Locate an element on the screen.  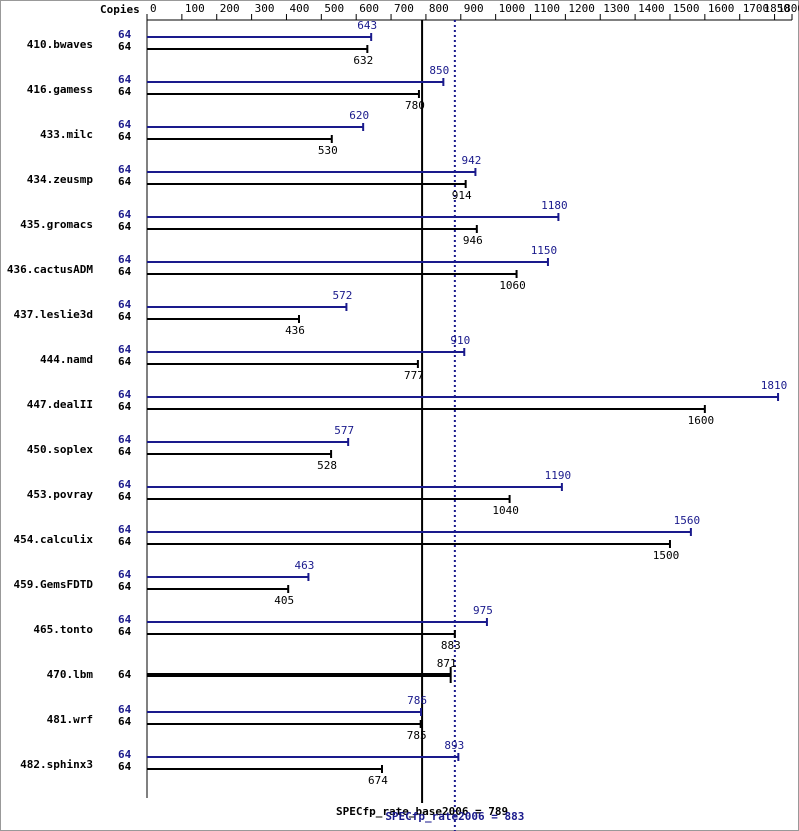
value-label: 850 is located at coordinates (439, 70).